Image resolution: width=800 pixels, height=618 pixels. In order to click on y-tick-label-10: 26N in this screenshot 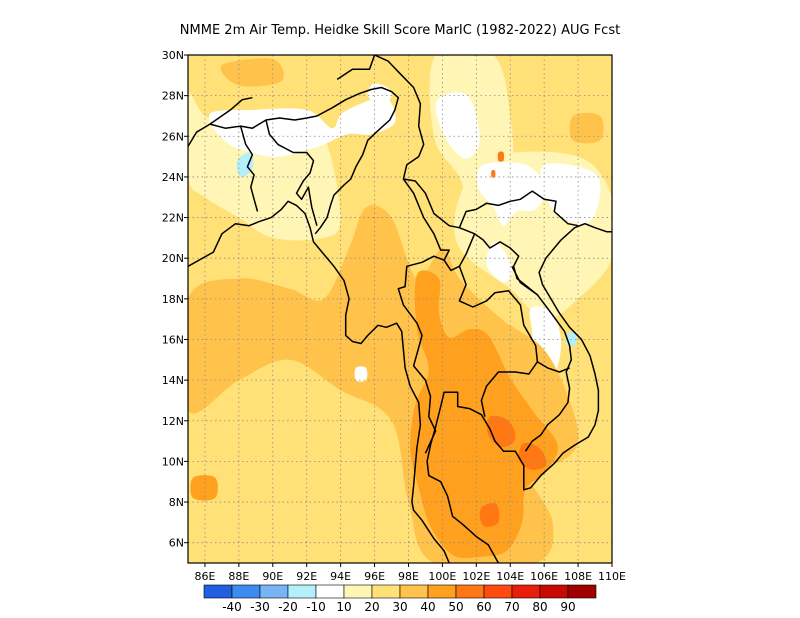, I will do `click(173, 136)`.